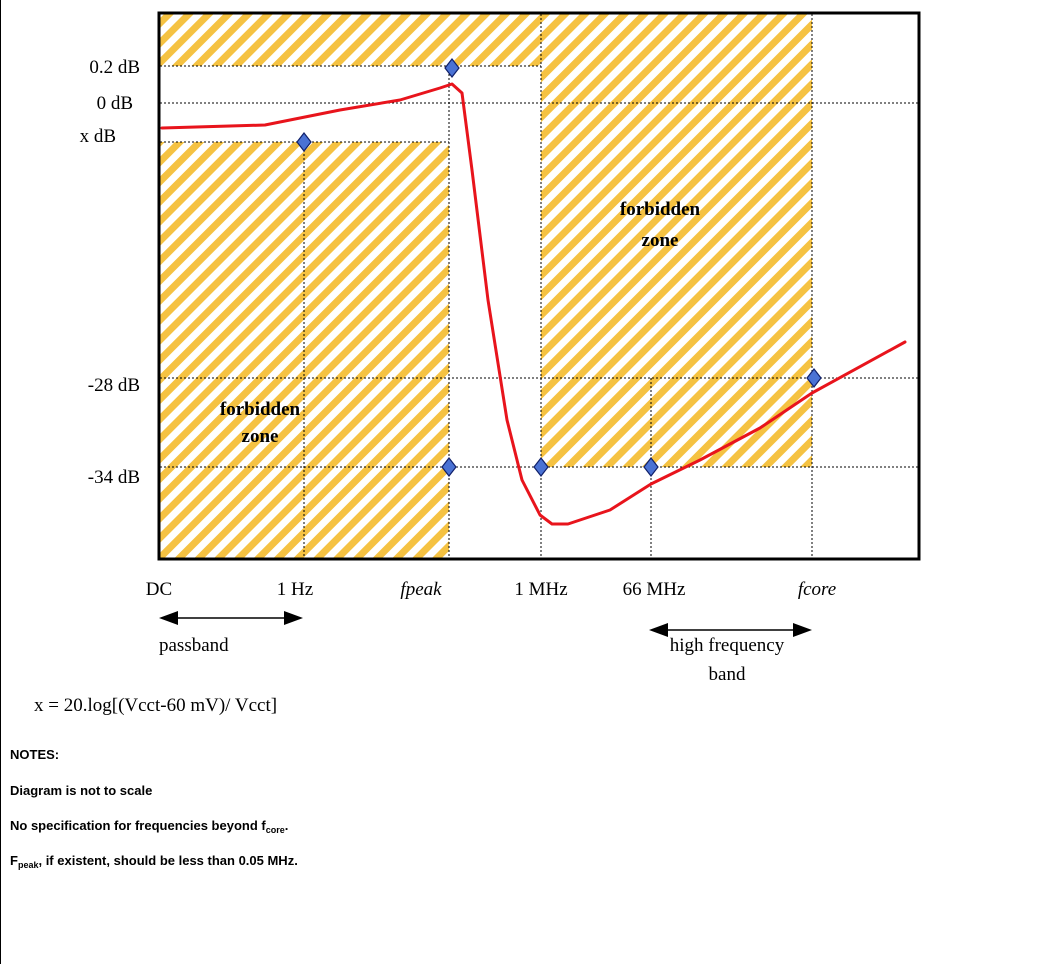 The image size is (1061, 964). What do you see at coordinates (727, 674) in the screenshot?
I see `high-frequency-label-line2: band` at bounding box center [727, 674].